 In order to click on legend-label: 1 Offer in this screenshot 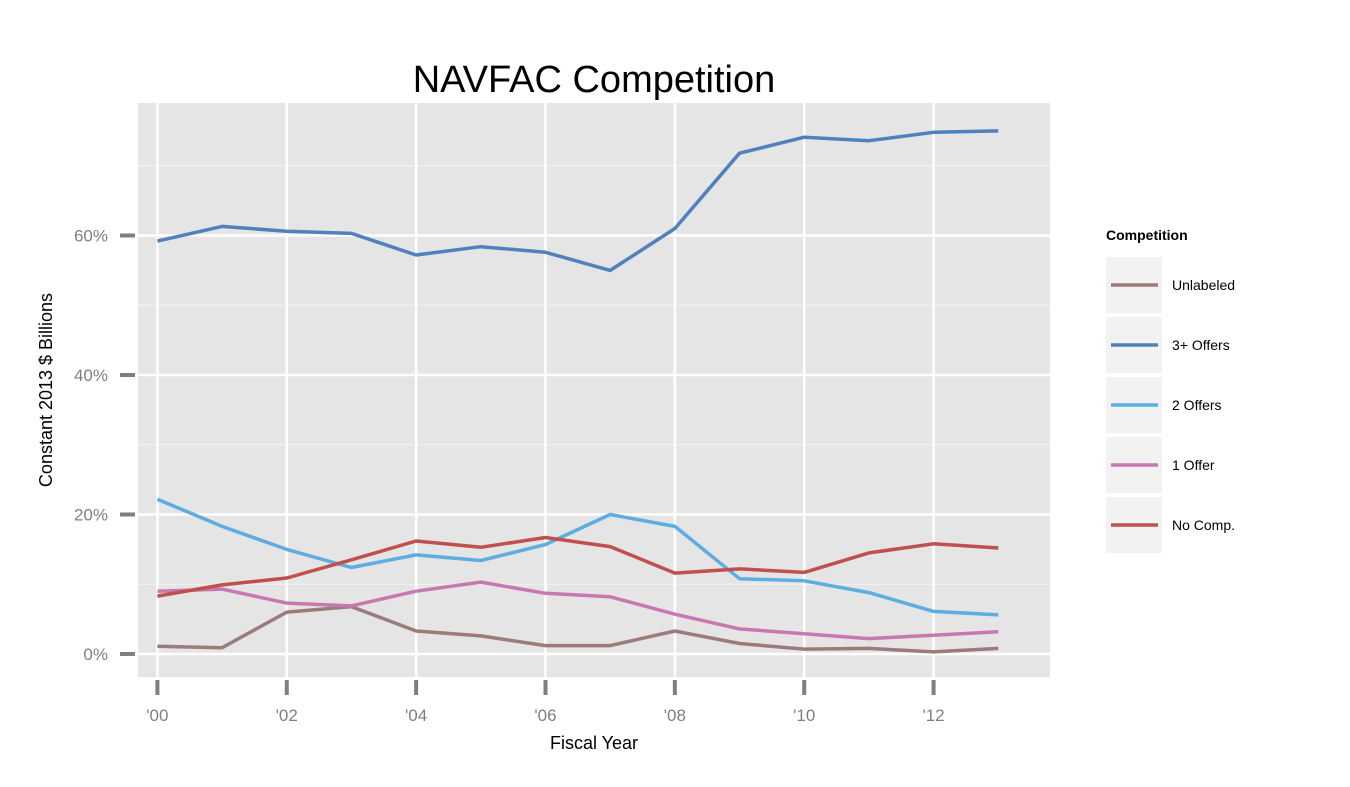, I will do `click(1193, 465)`.